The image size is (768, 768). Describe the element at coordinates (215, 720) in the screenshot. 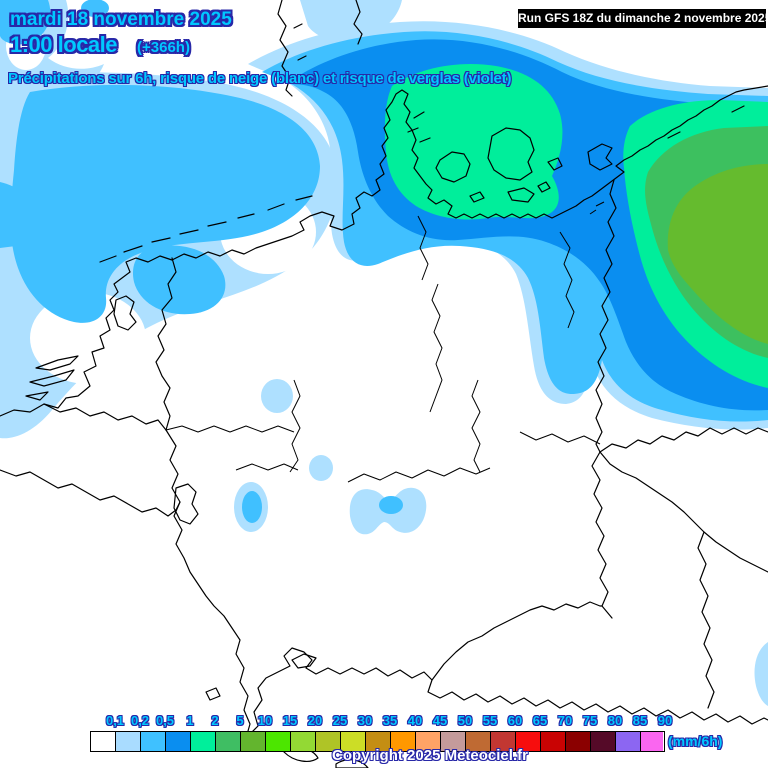

I see `legend-value: 2` at that location.